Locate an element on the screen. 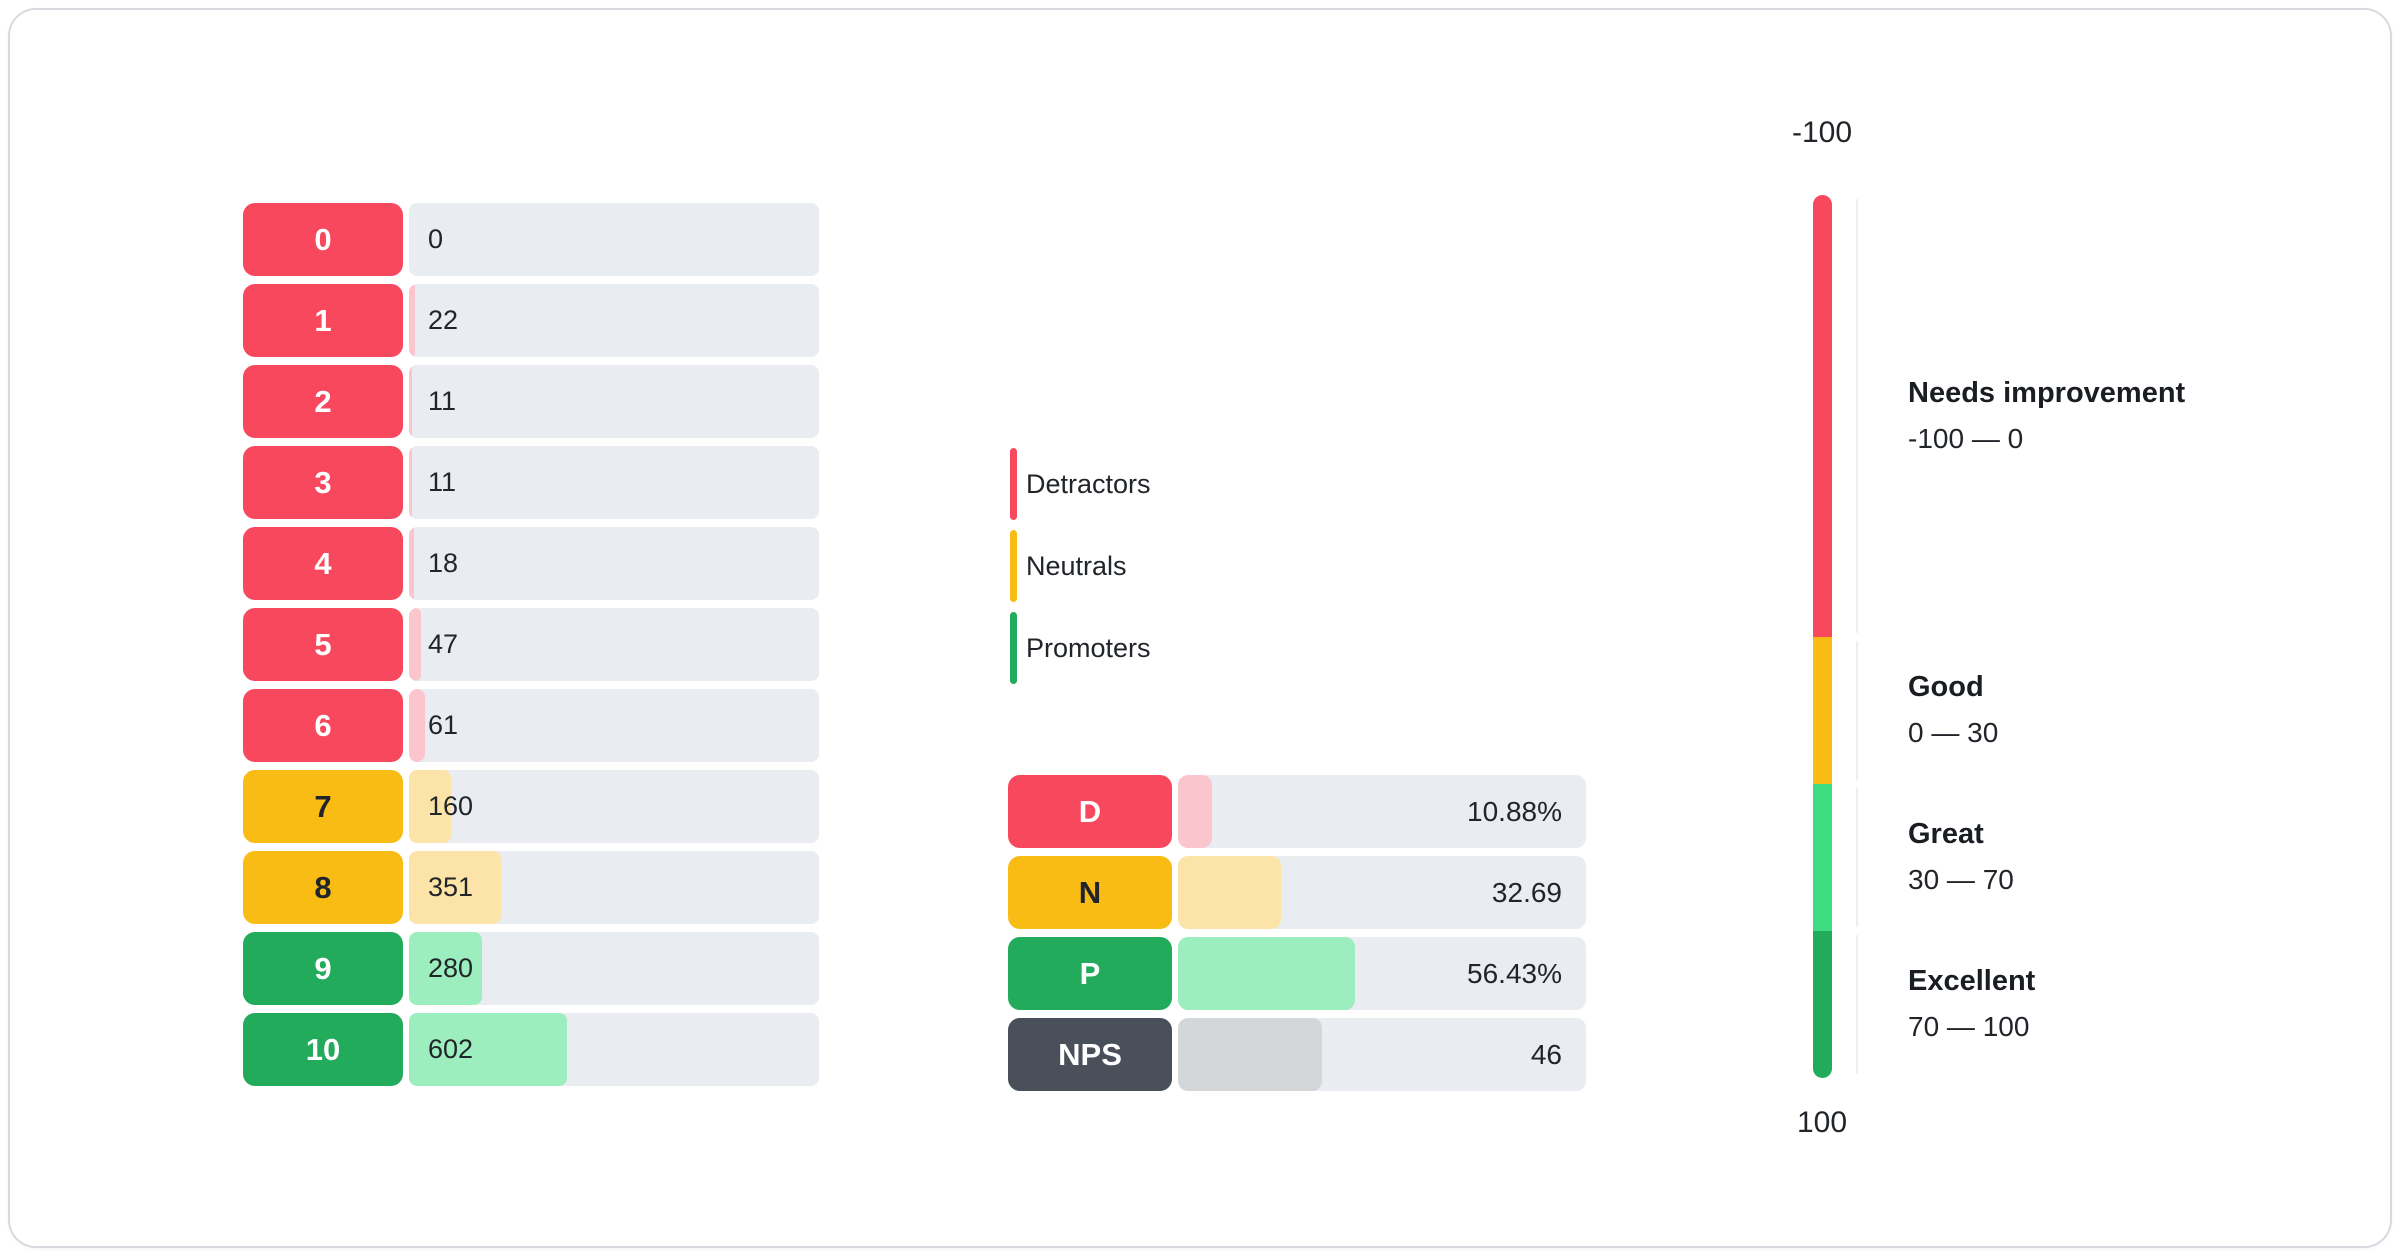 Image resolution: width=2400 pixels, height=1256 pixels. score-bar-track: 0 is located at coordinates (614, 239).